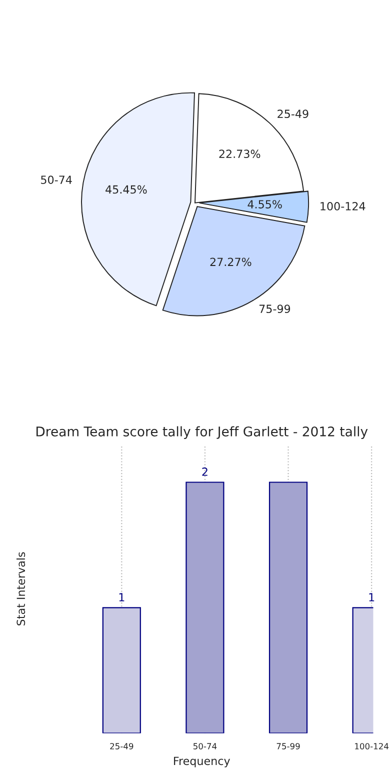 Image resolution: width=390 pixels, height=780 pixels. What do you see at coordinates (274, 309) in the screenshot?
I see `slice-label: 75-99` at bounding box center [274, 309].